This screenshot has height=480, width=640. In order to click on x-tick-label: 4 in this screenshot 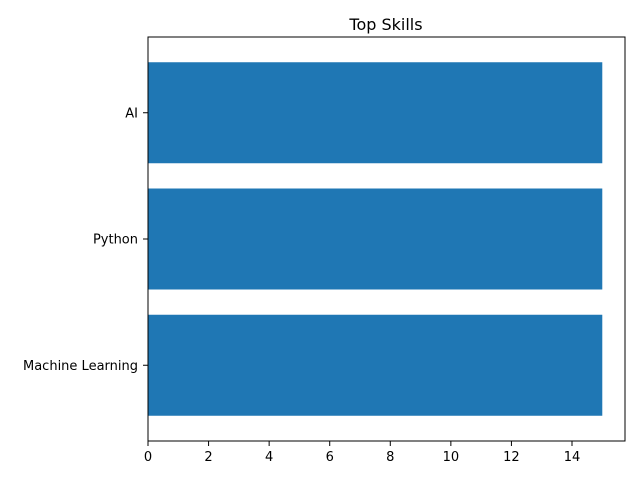, I will do `click(269, 457)`.